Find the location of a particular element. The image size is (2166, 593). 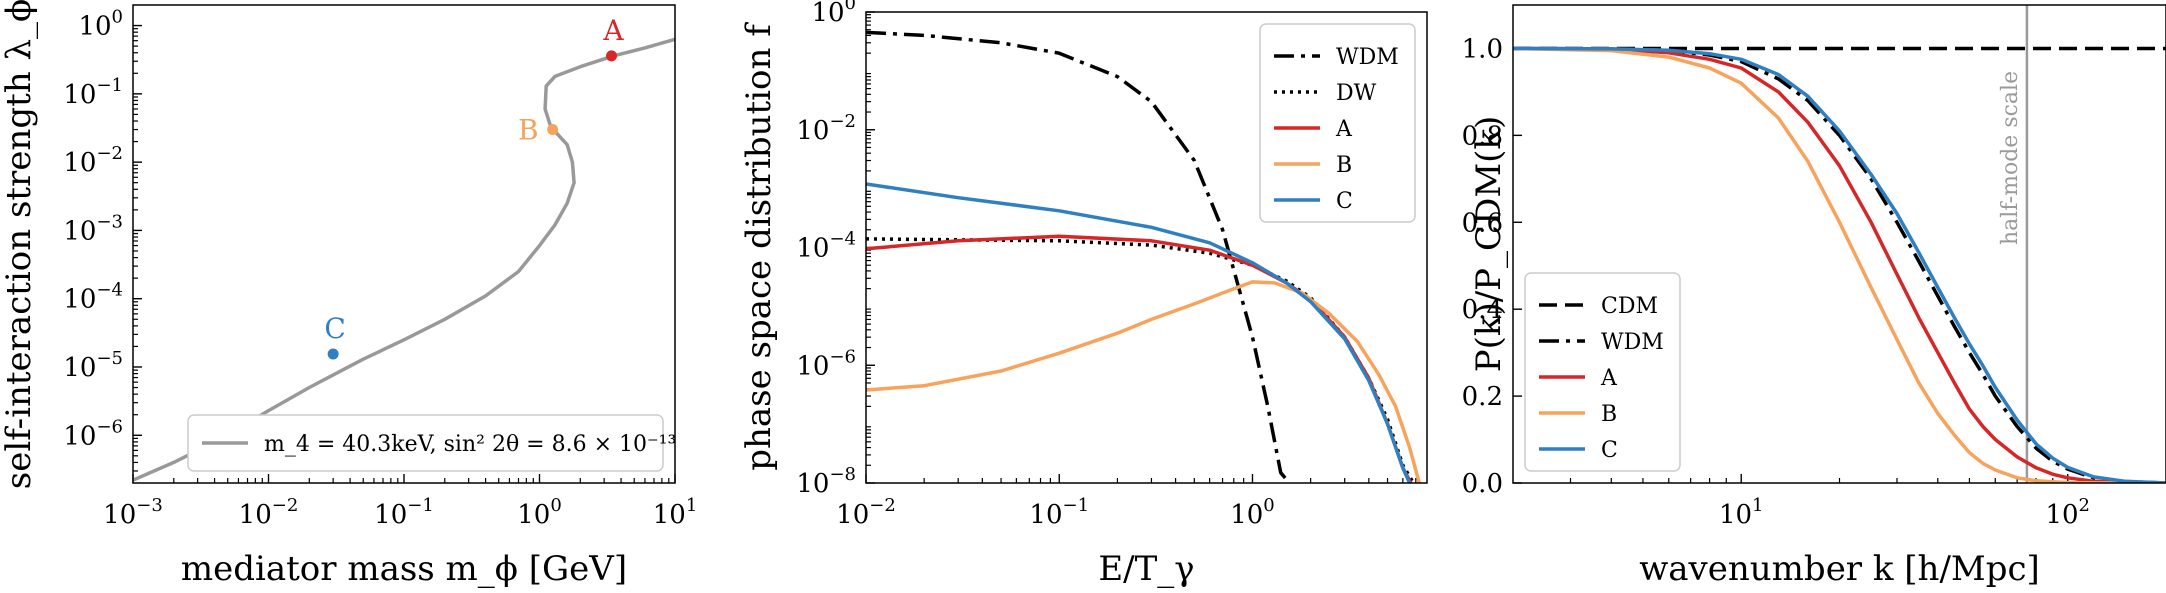

series-line-wdm is located at coordinates (1078, 256).